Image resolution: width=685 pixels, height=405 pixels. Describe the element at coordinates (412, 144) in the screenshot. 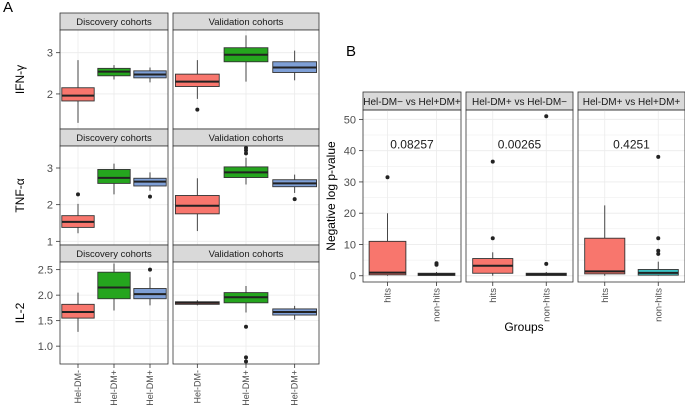

I see `pvalue-annotation: 0.08257` at that location.